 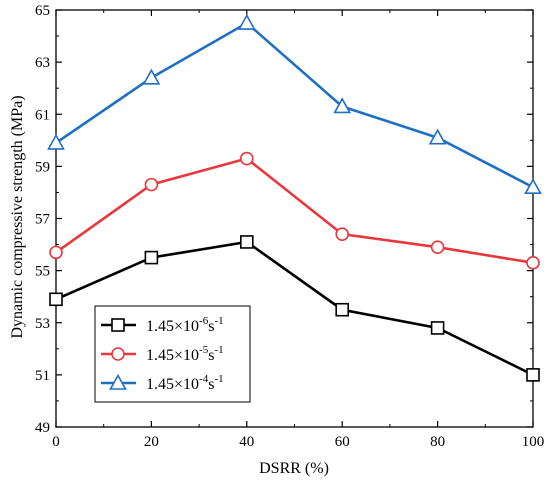 I want to click on y-tick-label: 55, so click(x=42, y=272).